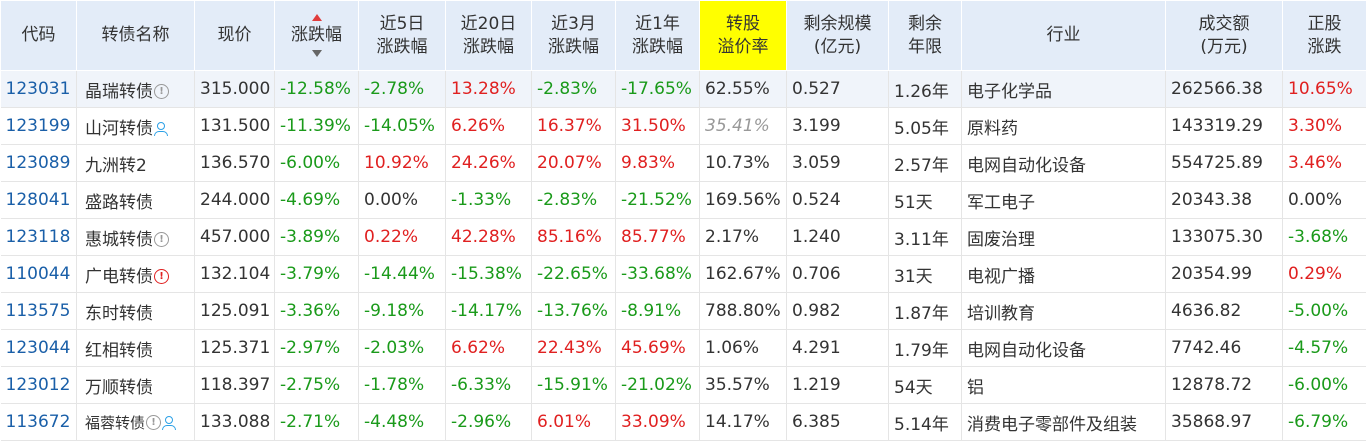 This screenshot has width=1366, height=443. I want to click on cell-scale: 0.527, so click(837, 89).